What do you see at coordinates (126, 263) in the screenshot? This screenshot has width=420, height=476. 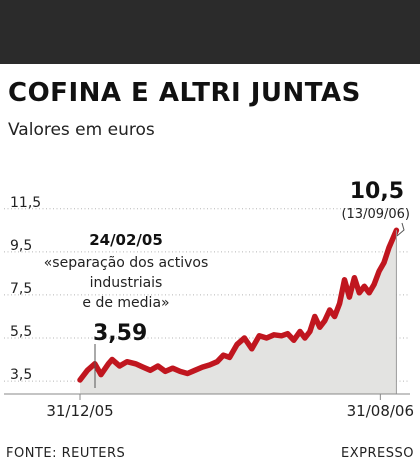 I see `event-text-line-1: «separação dos activos` at bounding box center [126, 263].